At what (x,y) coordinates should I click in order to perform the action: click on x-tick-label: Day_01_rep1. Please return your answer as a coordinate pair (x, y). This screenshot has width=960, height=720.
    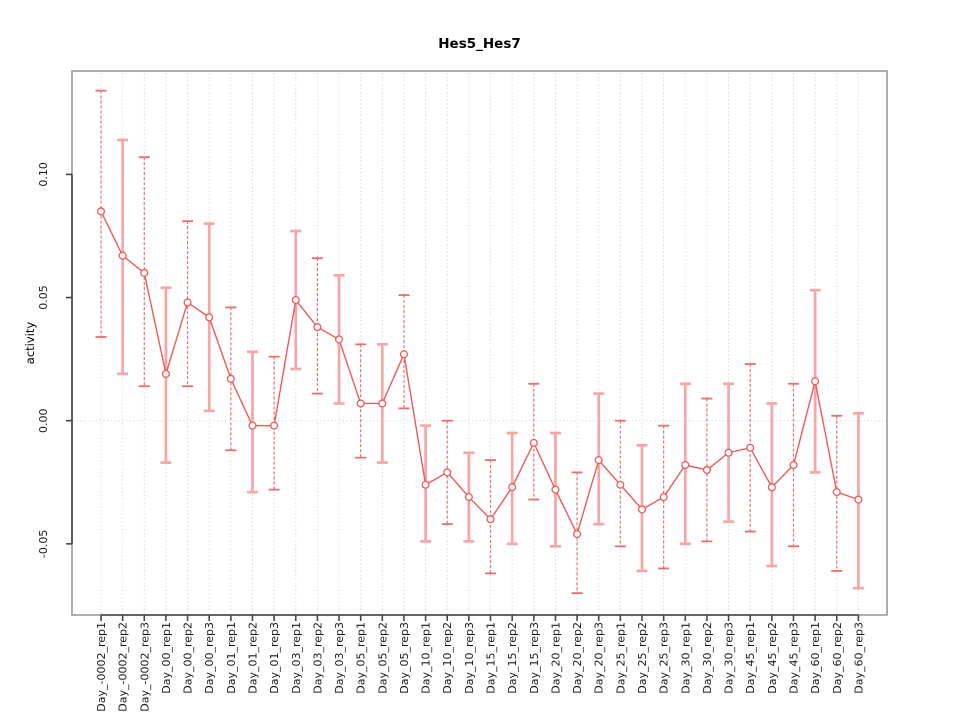
    Looking at the image, I should click on (231, 658).